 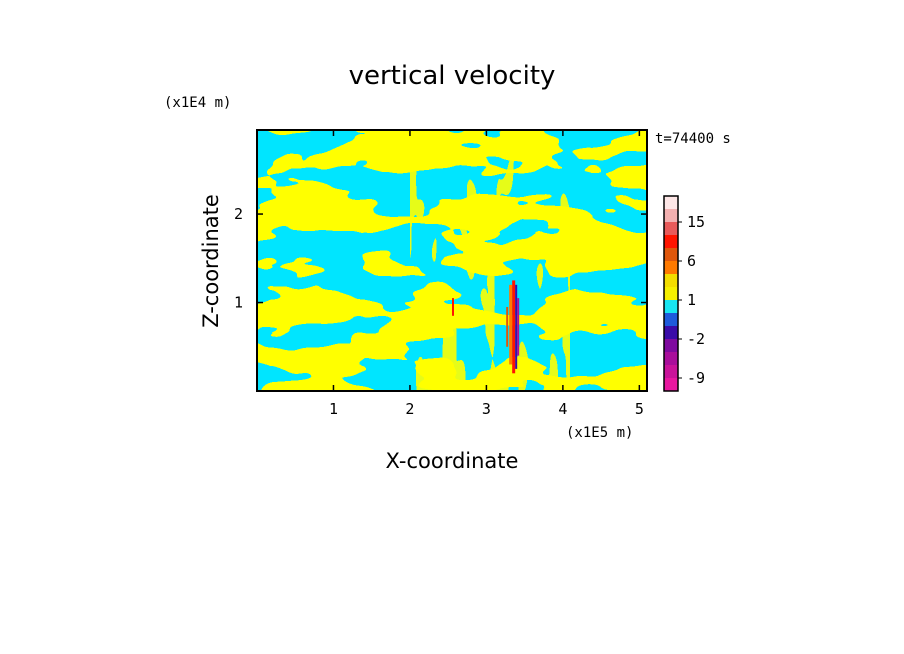 What do you see at coordinates (599, 433) in the screenshot?
I see `x-unit-label: (x1E5 m)` at bounding box center [599, 433].